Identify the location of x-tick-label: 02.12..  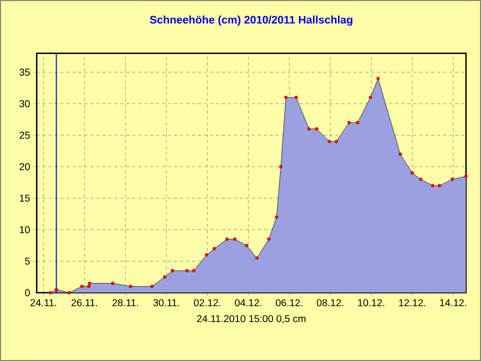
(207, 302).